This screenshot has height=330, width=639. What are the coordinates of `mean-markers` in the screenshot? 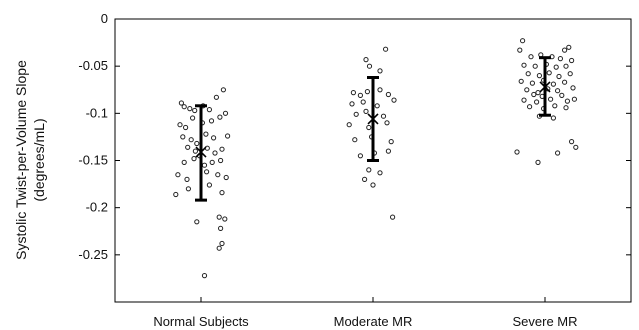 It's located at (373, 119).